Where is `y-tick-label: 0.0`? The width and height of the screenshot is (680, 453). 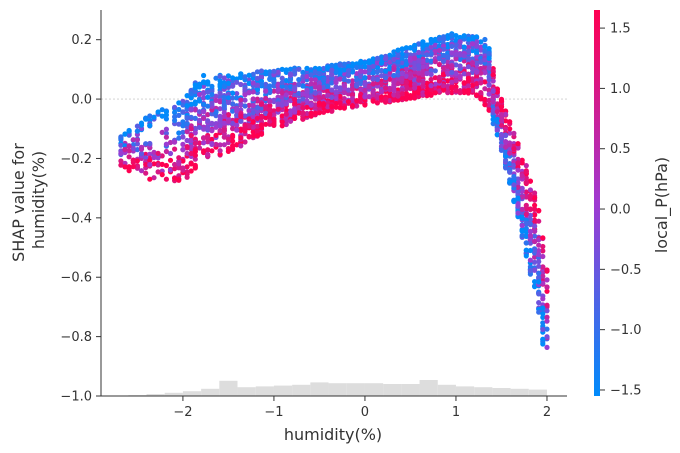 y-tick-label: 0.0 is located at coordinates (81, 100).